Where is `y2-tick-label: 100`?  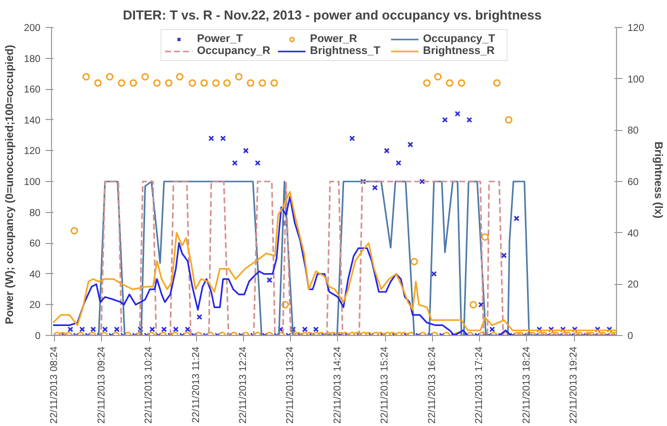
y2-tick-label: 100 is located at coordinates (636, 80).